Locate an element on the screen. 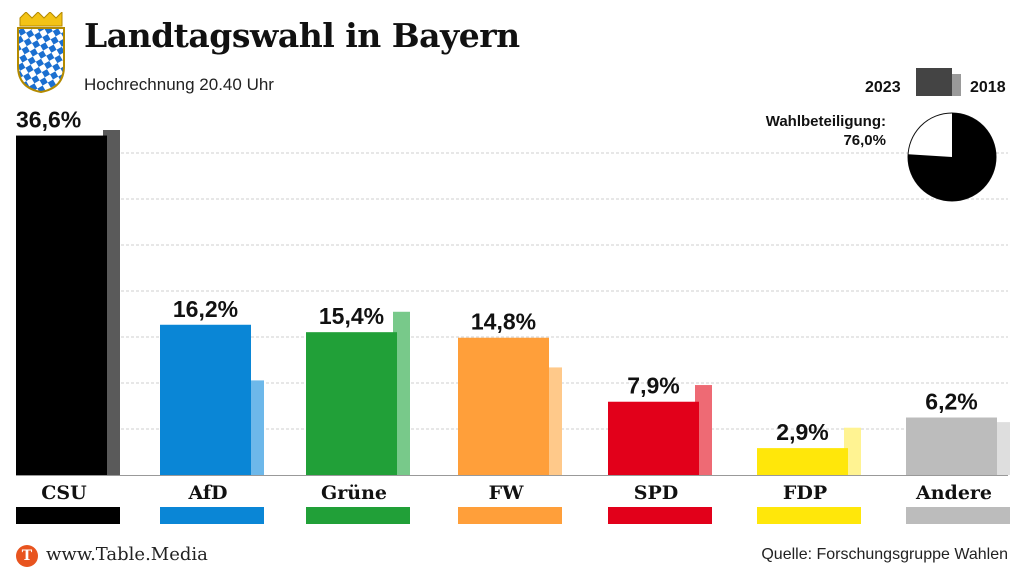 This screenshot has height=582, width=1024. value-label-grüne: 15,4% is located at coordinates (351, 316).